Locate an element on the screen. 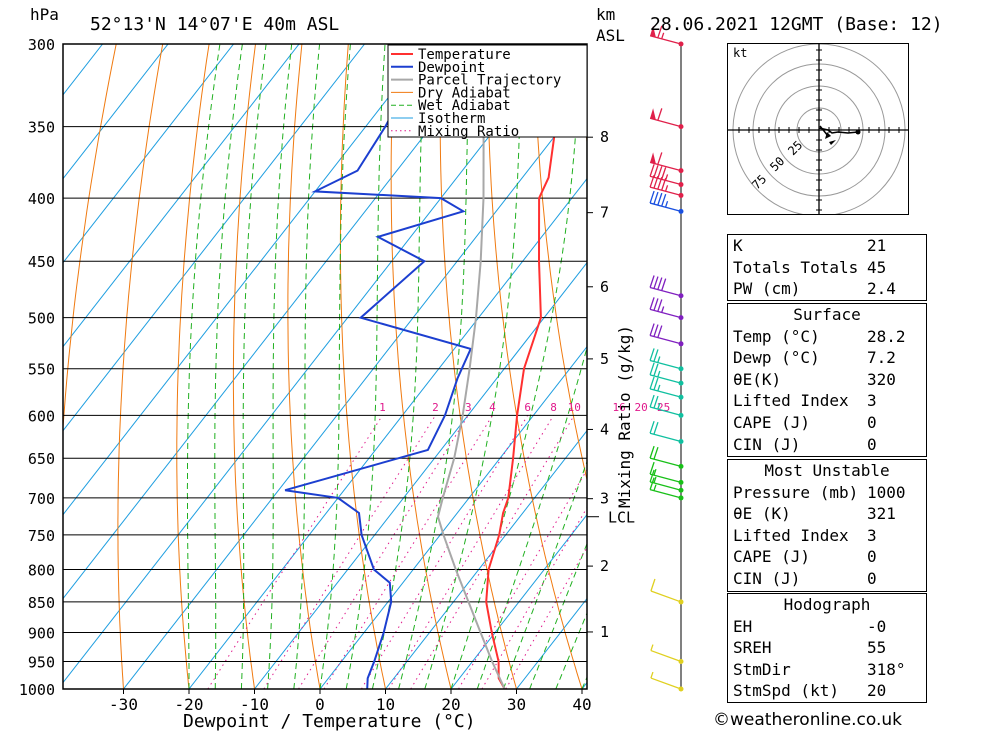 The image size is (1000, 733). temperature-tick-label: -20 is located at coordinates (189, 704).